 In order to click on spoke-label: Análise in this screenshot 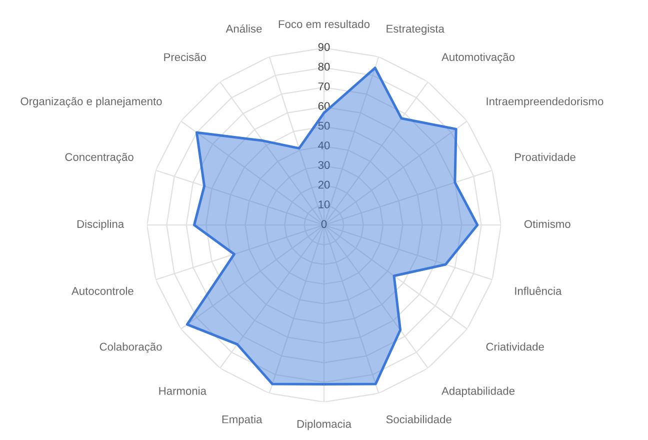, I will do `click(244, 28)`.